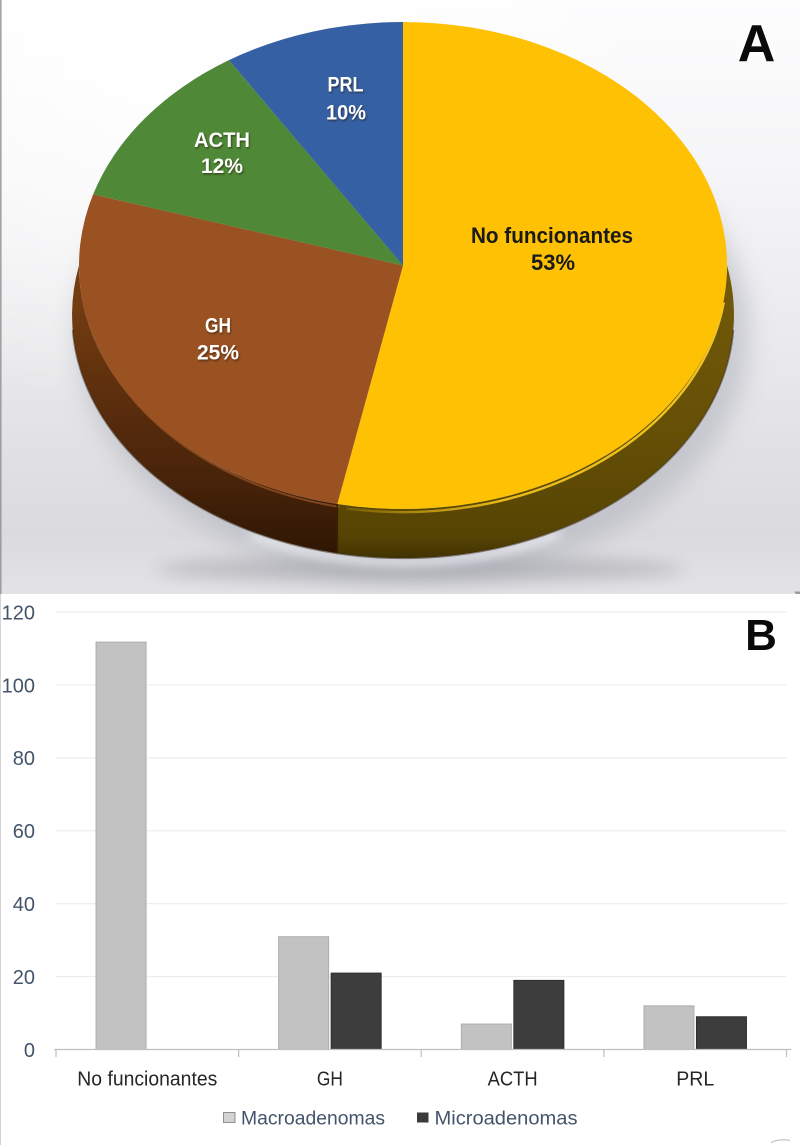 Image resolution: width=800 pixels, height=1145 pixels. I want to click on svg-text: 60, so click(24, 832).